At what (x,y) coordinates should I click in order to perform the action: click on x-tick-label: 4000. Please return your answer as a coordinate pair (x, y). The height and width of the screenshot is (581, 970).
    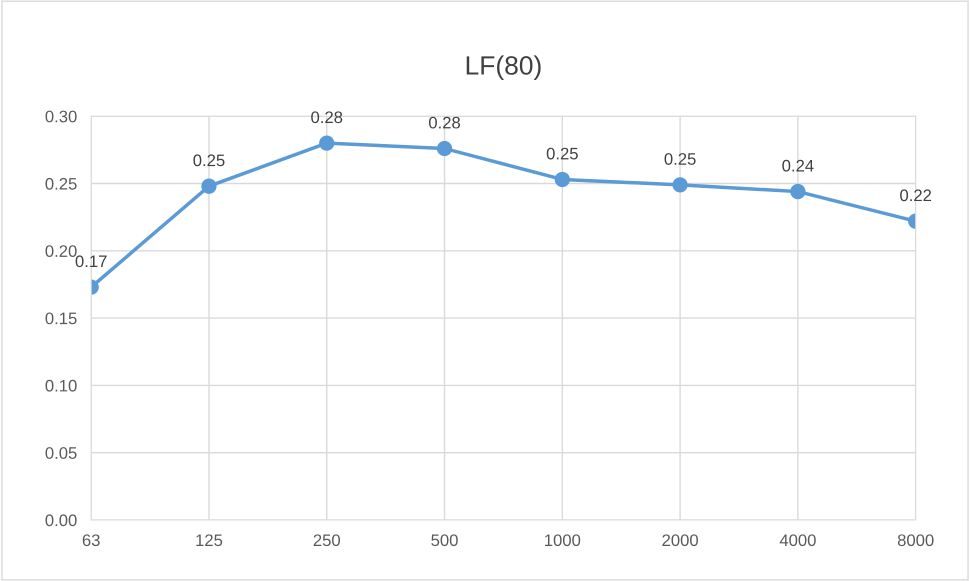
    Looking at the image, I should click on (798, 540).